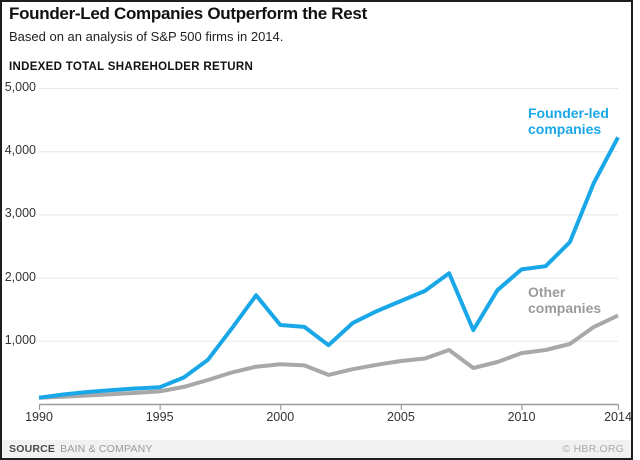  I want to click on y-axis-title: INDEXED TOTAL SHAREHOLDER RETURN, so click(131, 67).